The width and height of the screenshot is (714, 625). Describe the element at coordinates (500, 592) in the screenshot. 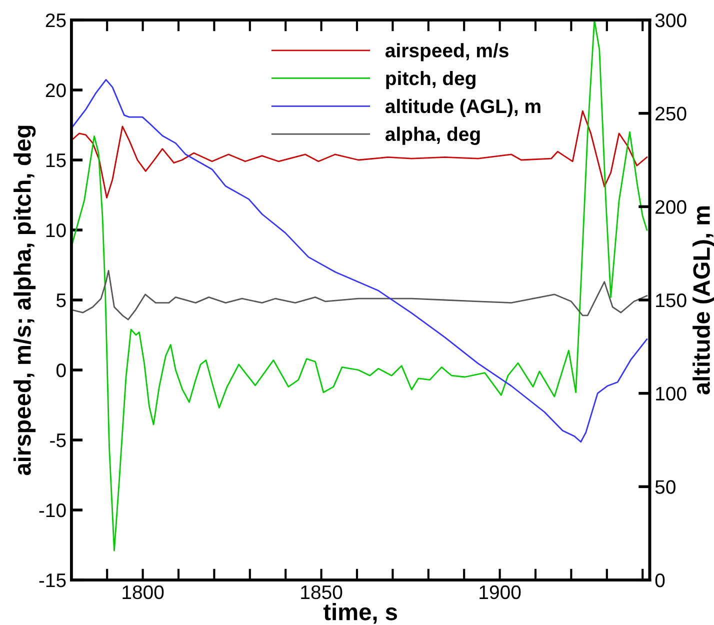

I see `x-tick-label: 1900` at that location.